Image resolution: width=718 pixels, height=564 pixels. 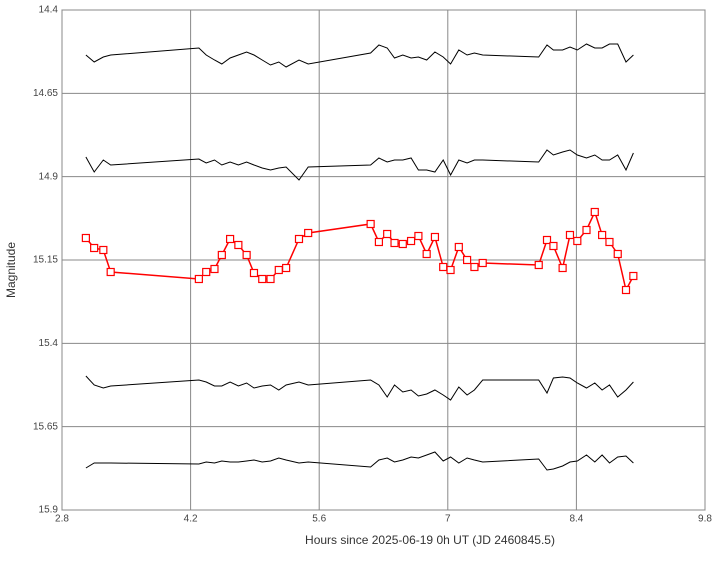 What do you see at coordinates (49, 10) in the screenshot?
I see `y-tick-label: 14.4` at bounding box center [49, 10].